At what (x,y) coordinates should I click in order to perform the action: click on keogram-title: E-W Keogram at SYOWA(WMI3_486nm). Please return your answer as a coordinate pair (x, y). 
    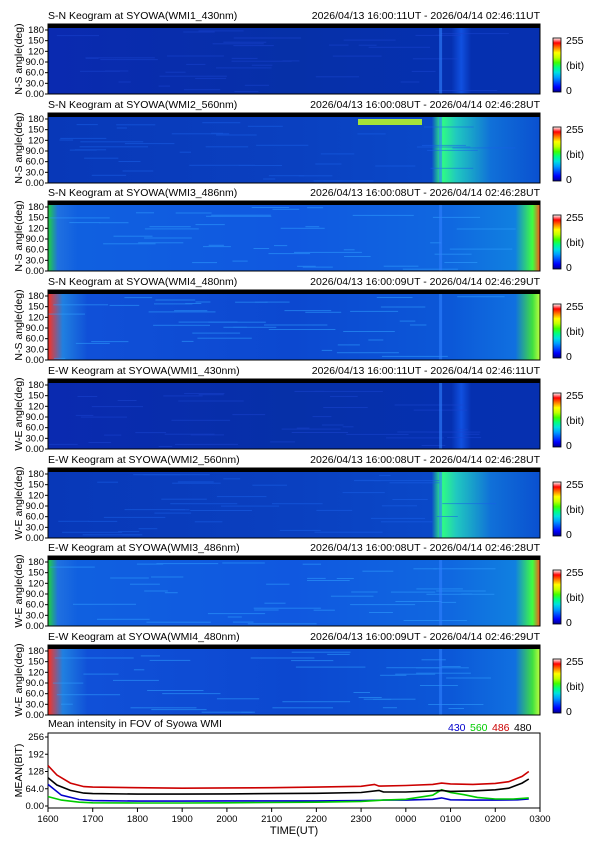
    Looking at the image, I should click on (144, 548).